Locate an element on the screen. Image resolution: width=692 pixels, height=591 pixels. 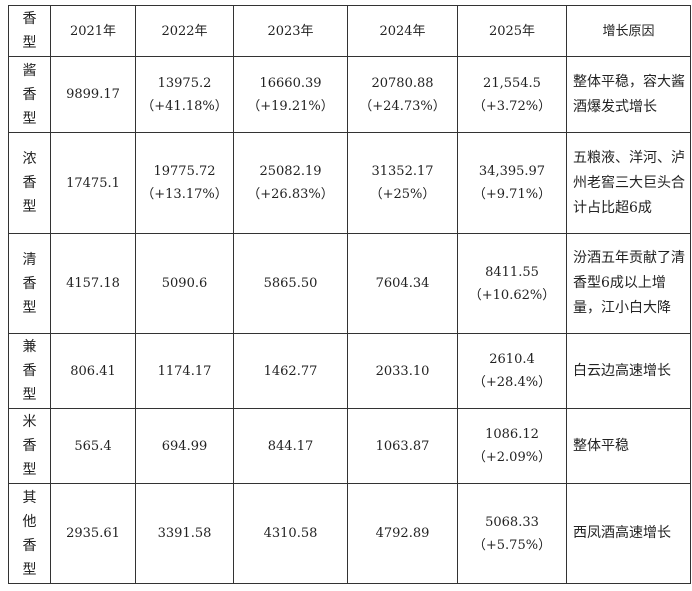
change-2022: （+41.18%） is located at coordinates (184, 106).